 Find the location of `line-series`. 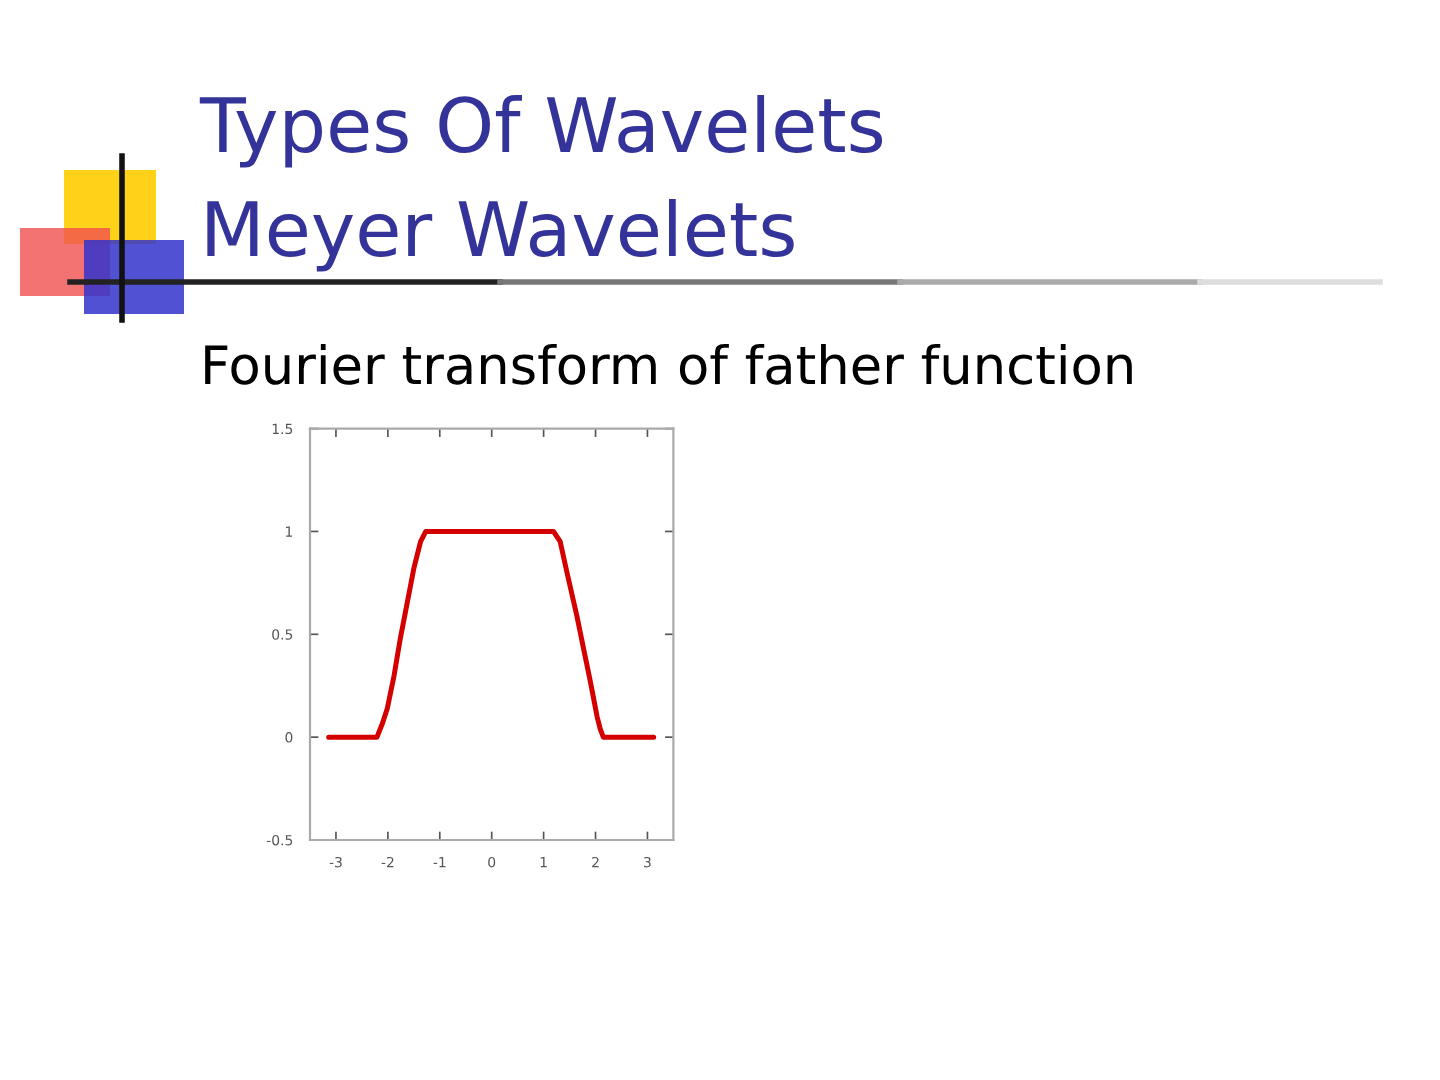

line-series is located at coordinates (491, 634).